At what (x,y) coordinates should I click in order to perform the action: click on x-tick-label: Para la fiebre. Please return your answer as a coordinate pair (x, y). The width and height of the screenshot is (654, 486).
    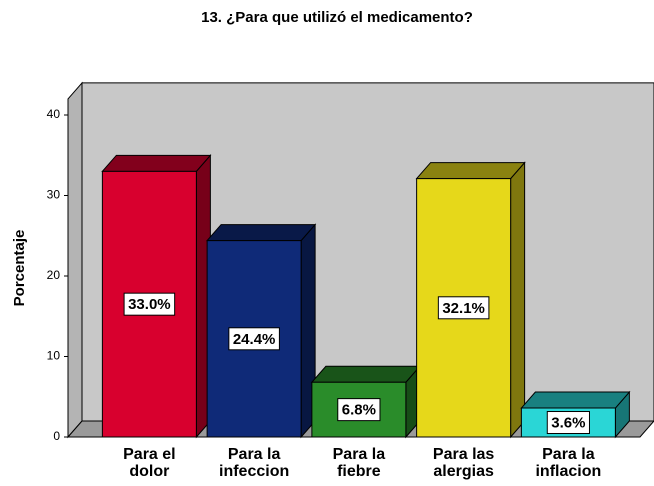
    Looking at the image, I should click on (359, 463).